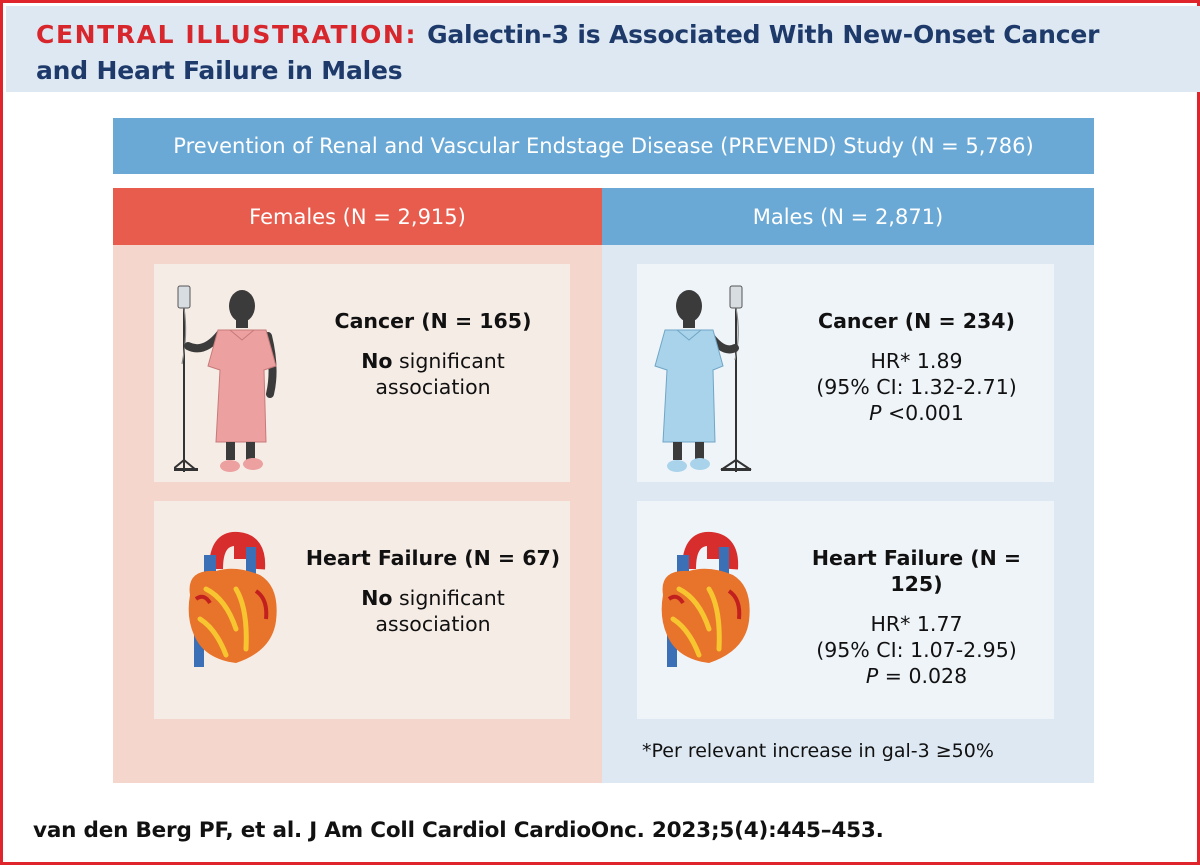 This screenshot has height=865, width=1200. I want to click on female-cancer-significant: significant, so click(448, 361).